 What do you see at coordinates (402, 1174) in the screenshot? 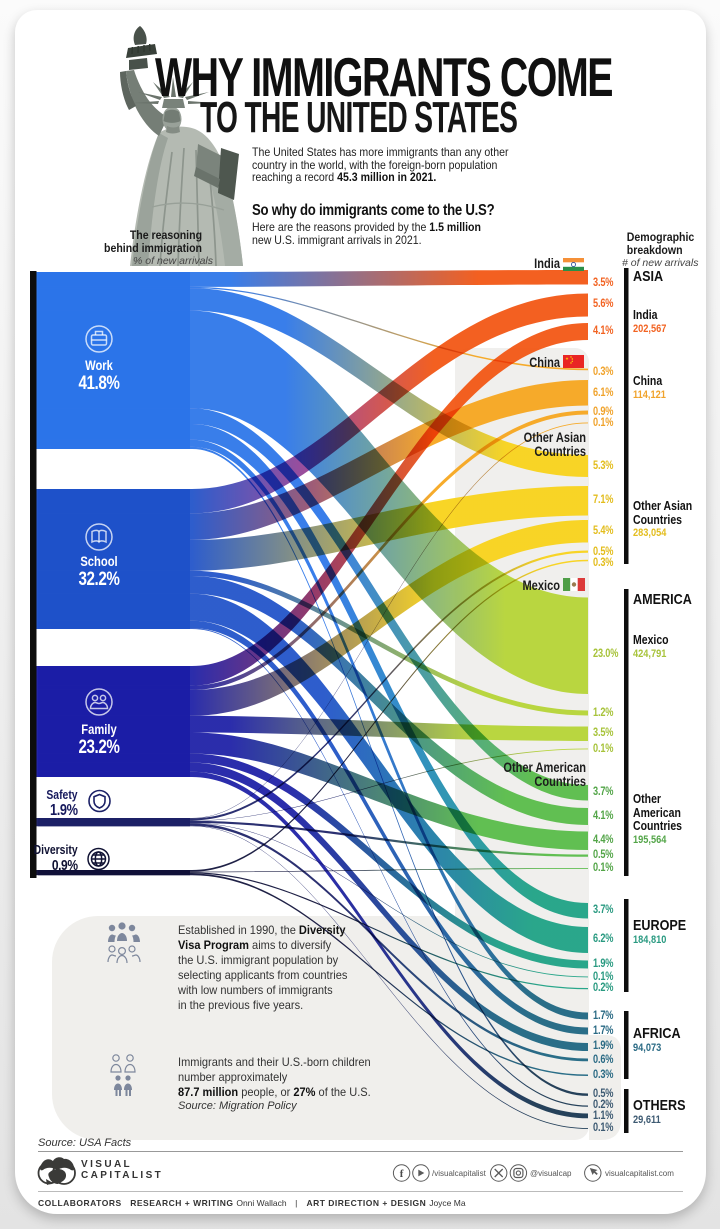
I see `svg-text: f` at bounding box center [402, 1174].